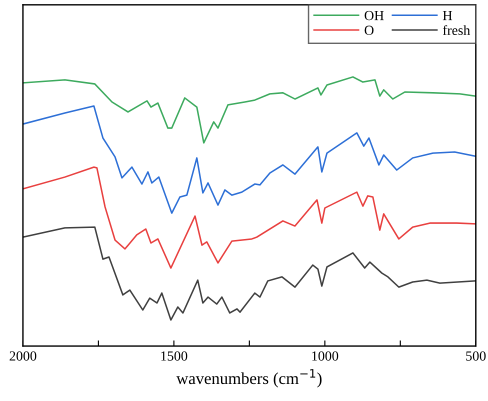 The height and width of the screenshot is (401, 488). Describe the element at coordinates (325, 356) in the screenshot. I see `x-tick-label: 1000` at that location.